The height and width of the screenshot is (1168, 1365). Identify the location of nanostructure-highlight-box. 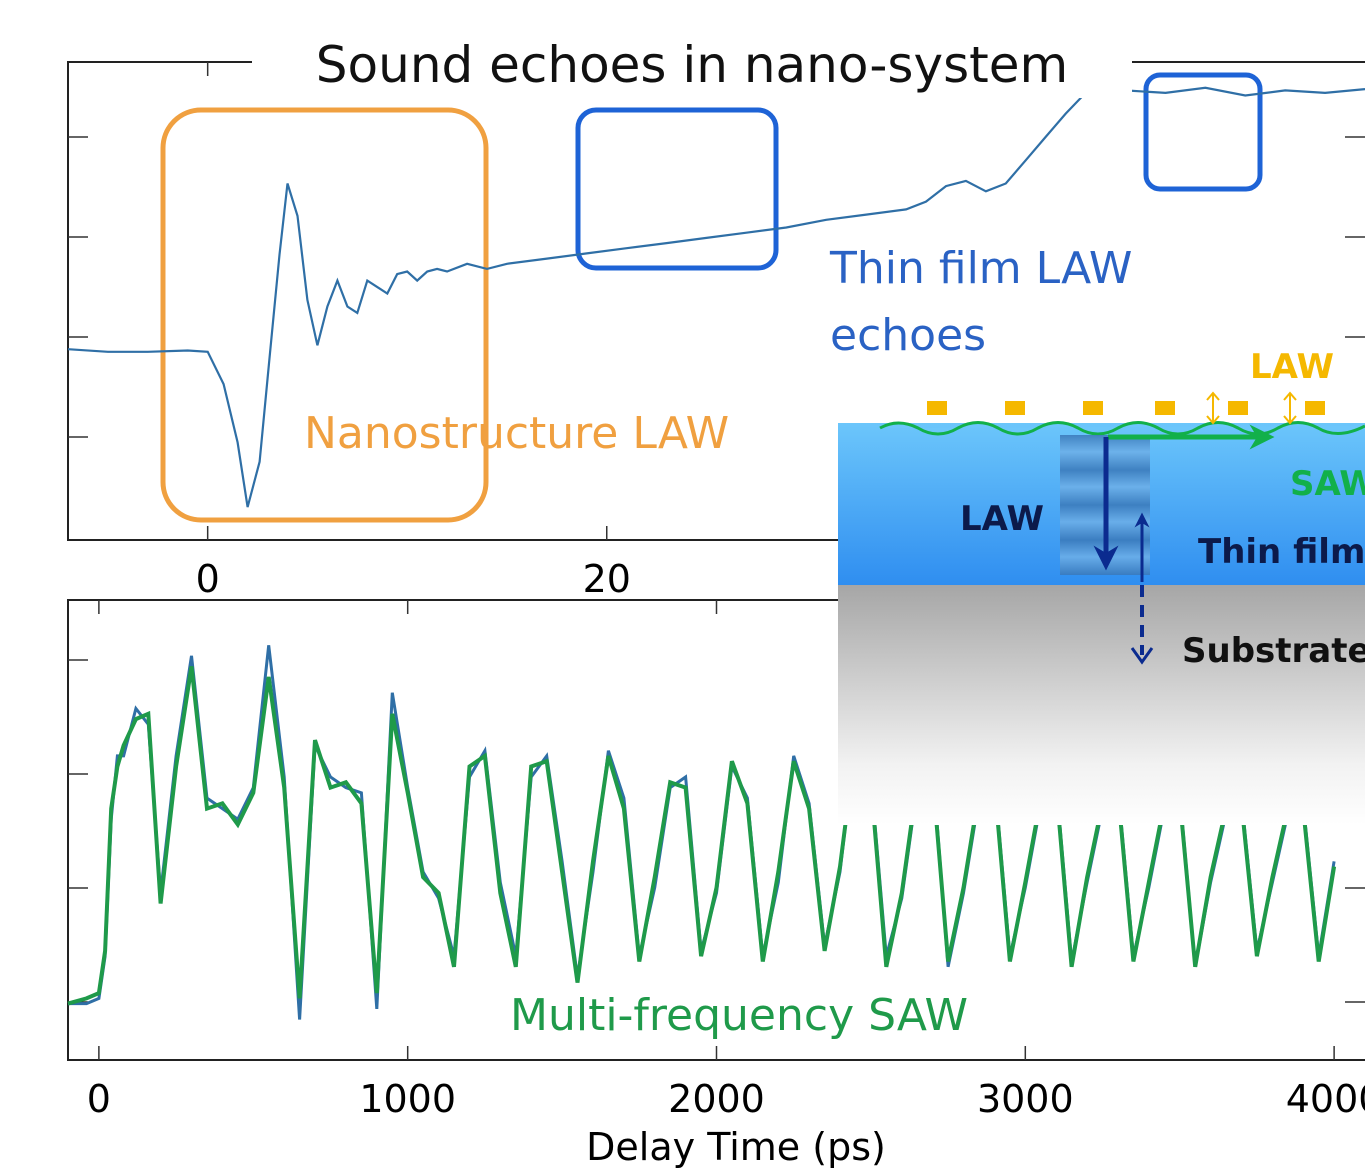
(324, 315).